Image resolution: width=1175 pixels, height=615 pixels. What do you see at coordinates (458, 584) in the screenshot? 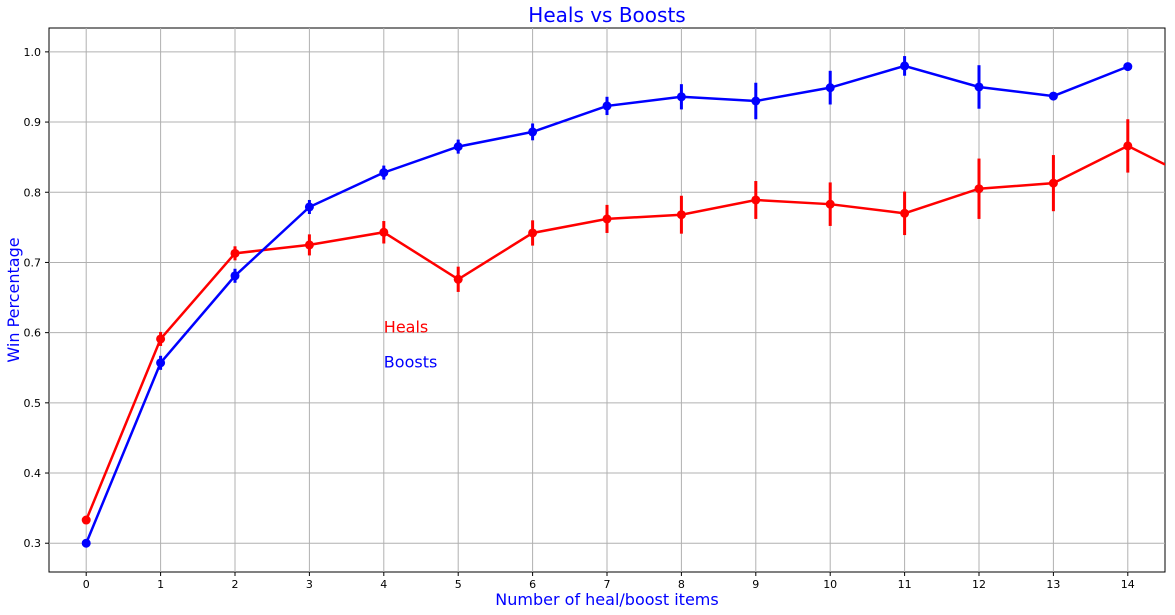
I see `x-tick-label: 5` at bounding box center [458, 584].